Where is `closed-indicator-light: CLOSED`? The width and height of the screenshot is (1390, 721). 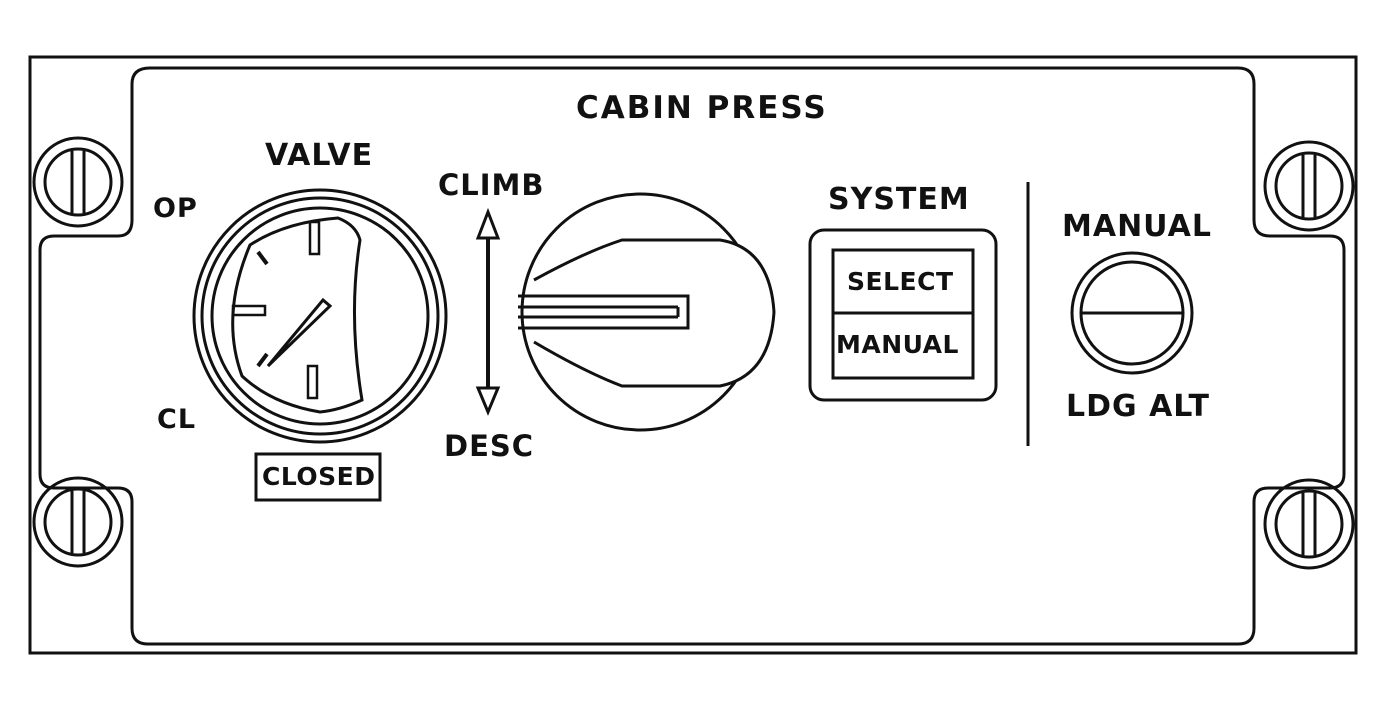 closed-indicator-light: CLOSED is located at coordinates (319, 476).